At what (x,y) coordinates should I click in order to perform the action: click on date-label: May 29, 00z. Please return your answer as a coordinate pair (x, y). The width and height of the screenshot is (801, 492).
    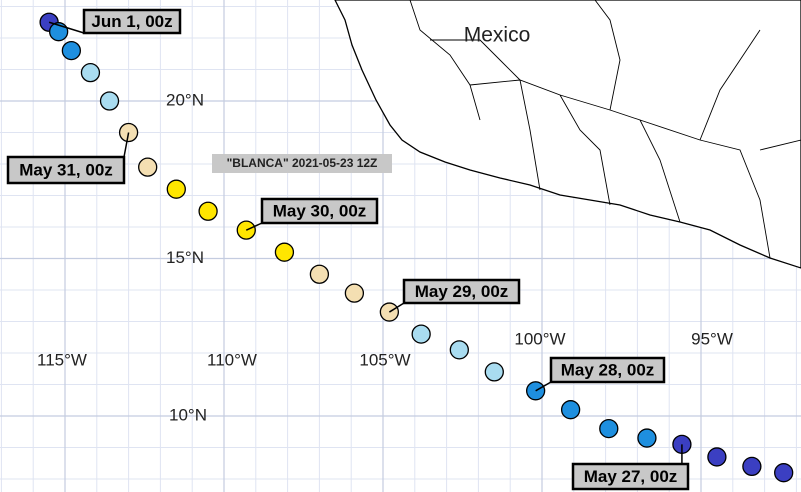
    Looking at the image, I should click on (462, 291).